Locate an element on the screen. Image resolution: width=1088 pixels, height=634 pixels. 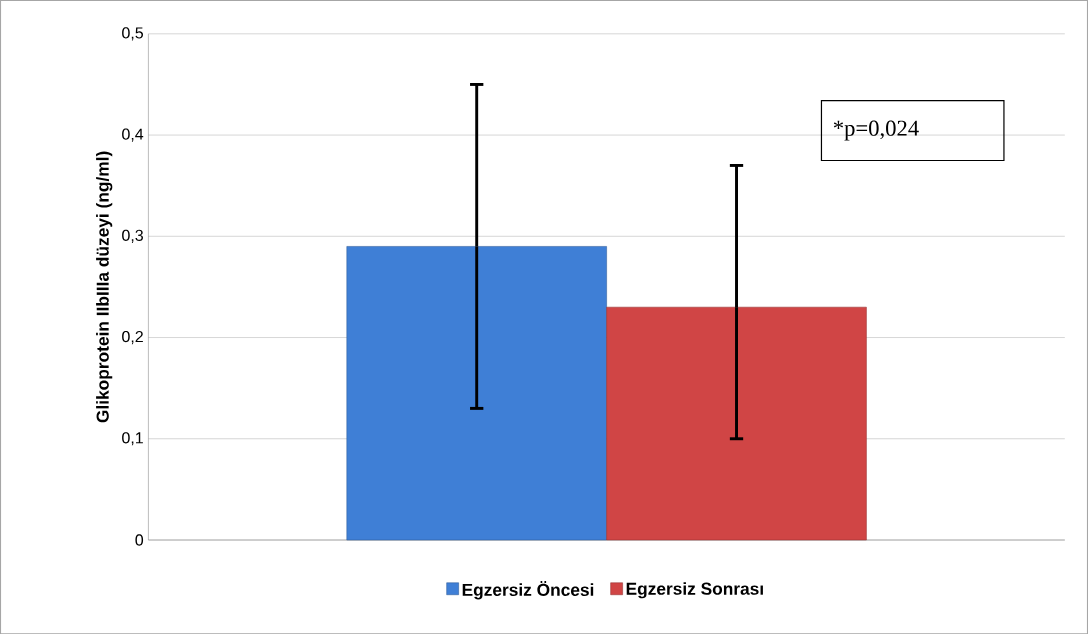
y-tick-label: 0,5 is located at coordinates (133, 34).